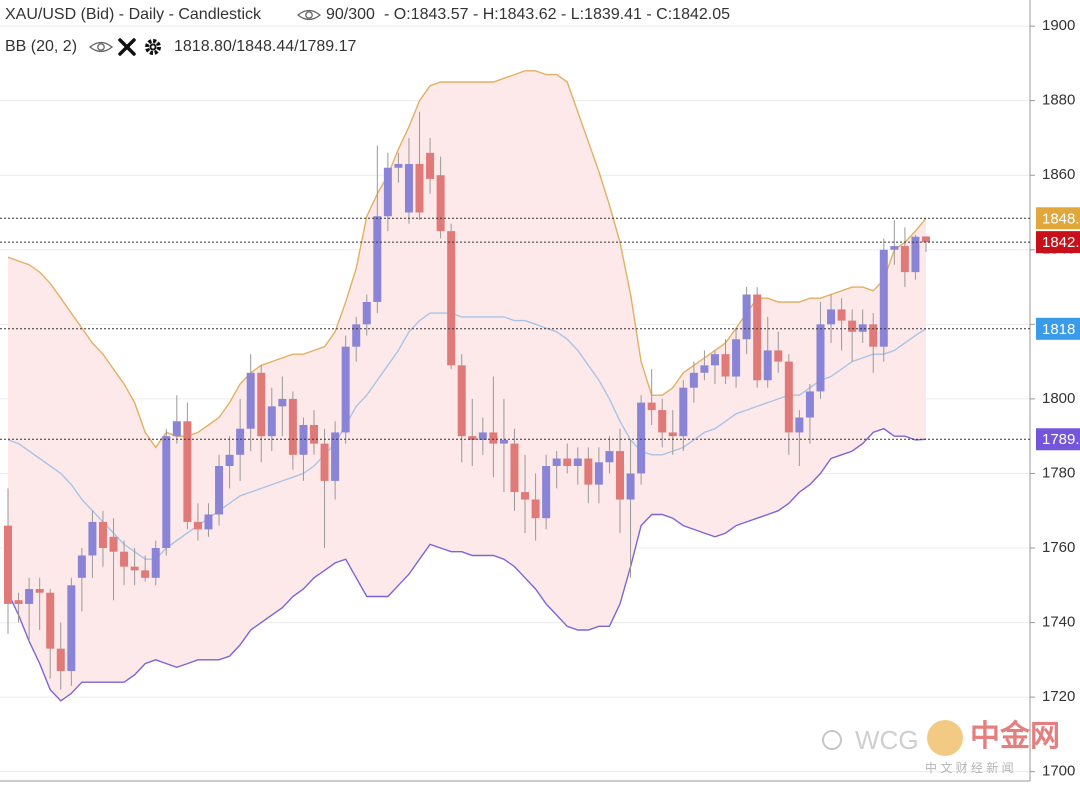 Image resolution: width=1080 pixels, height=792 pixels. Describe the element at coordinates (832, 740) in the screenshot. I see `watermark-icon` at that location.